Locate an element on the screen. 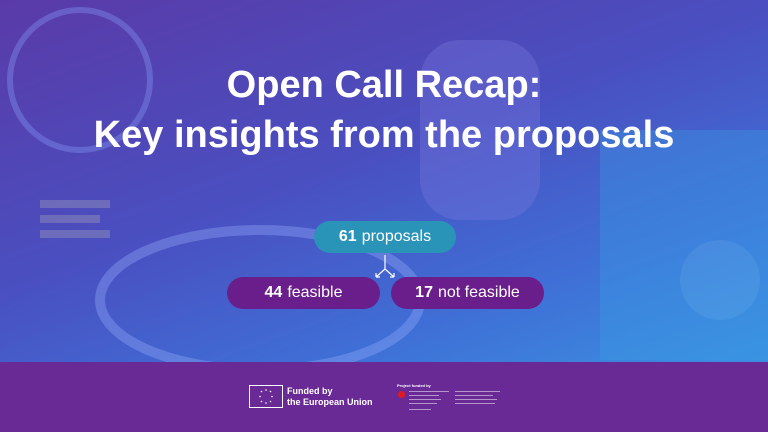 This screenshot has width=768, height=432. project-funded-by-label: Project funded by is located at coordinates (414, 385).